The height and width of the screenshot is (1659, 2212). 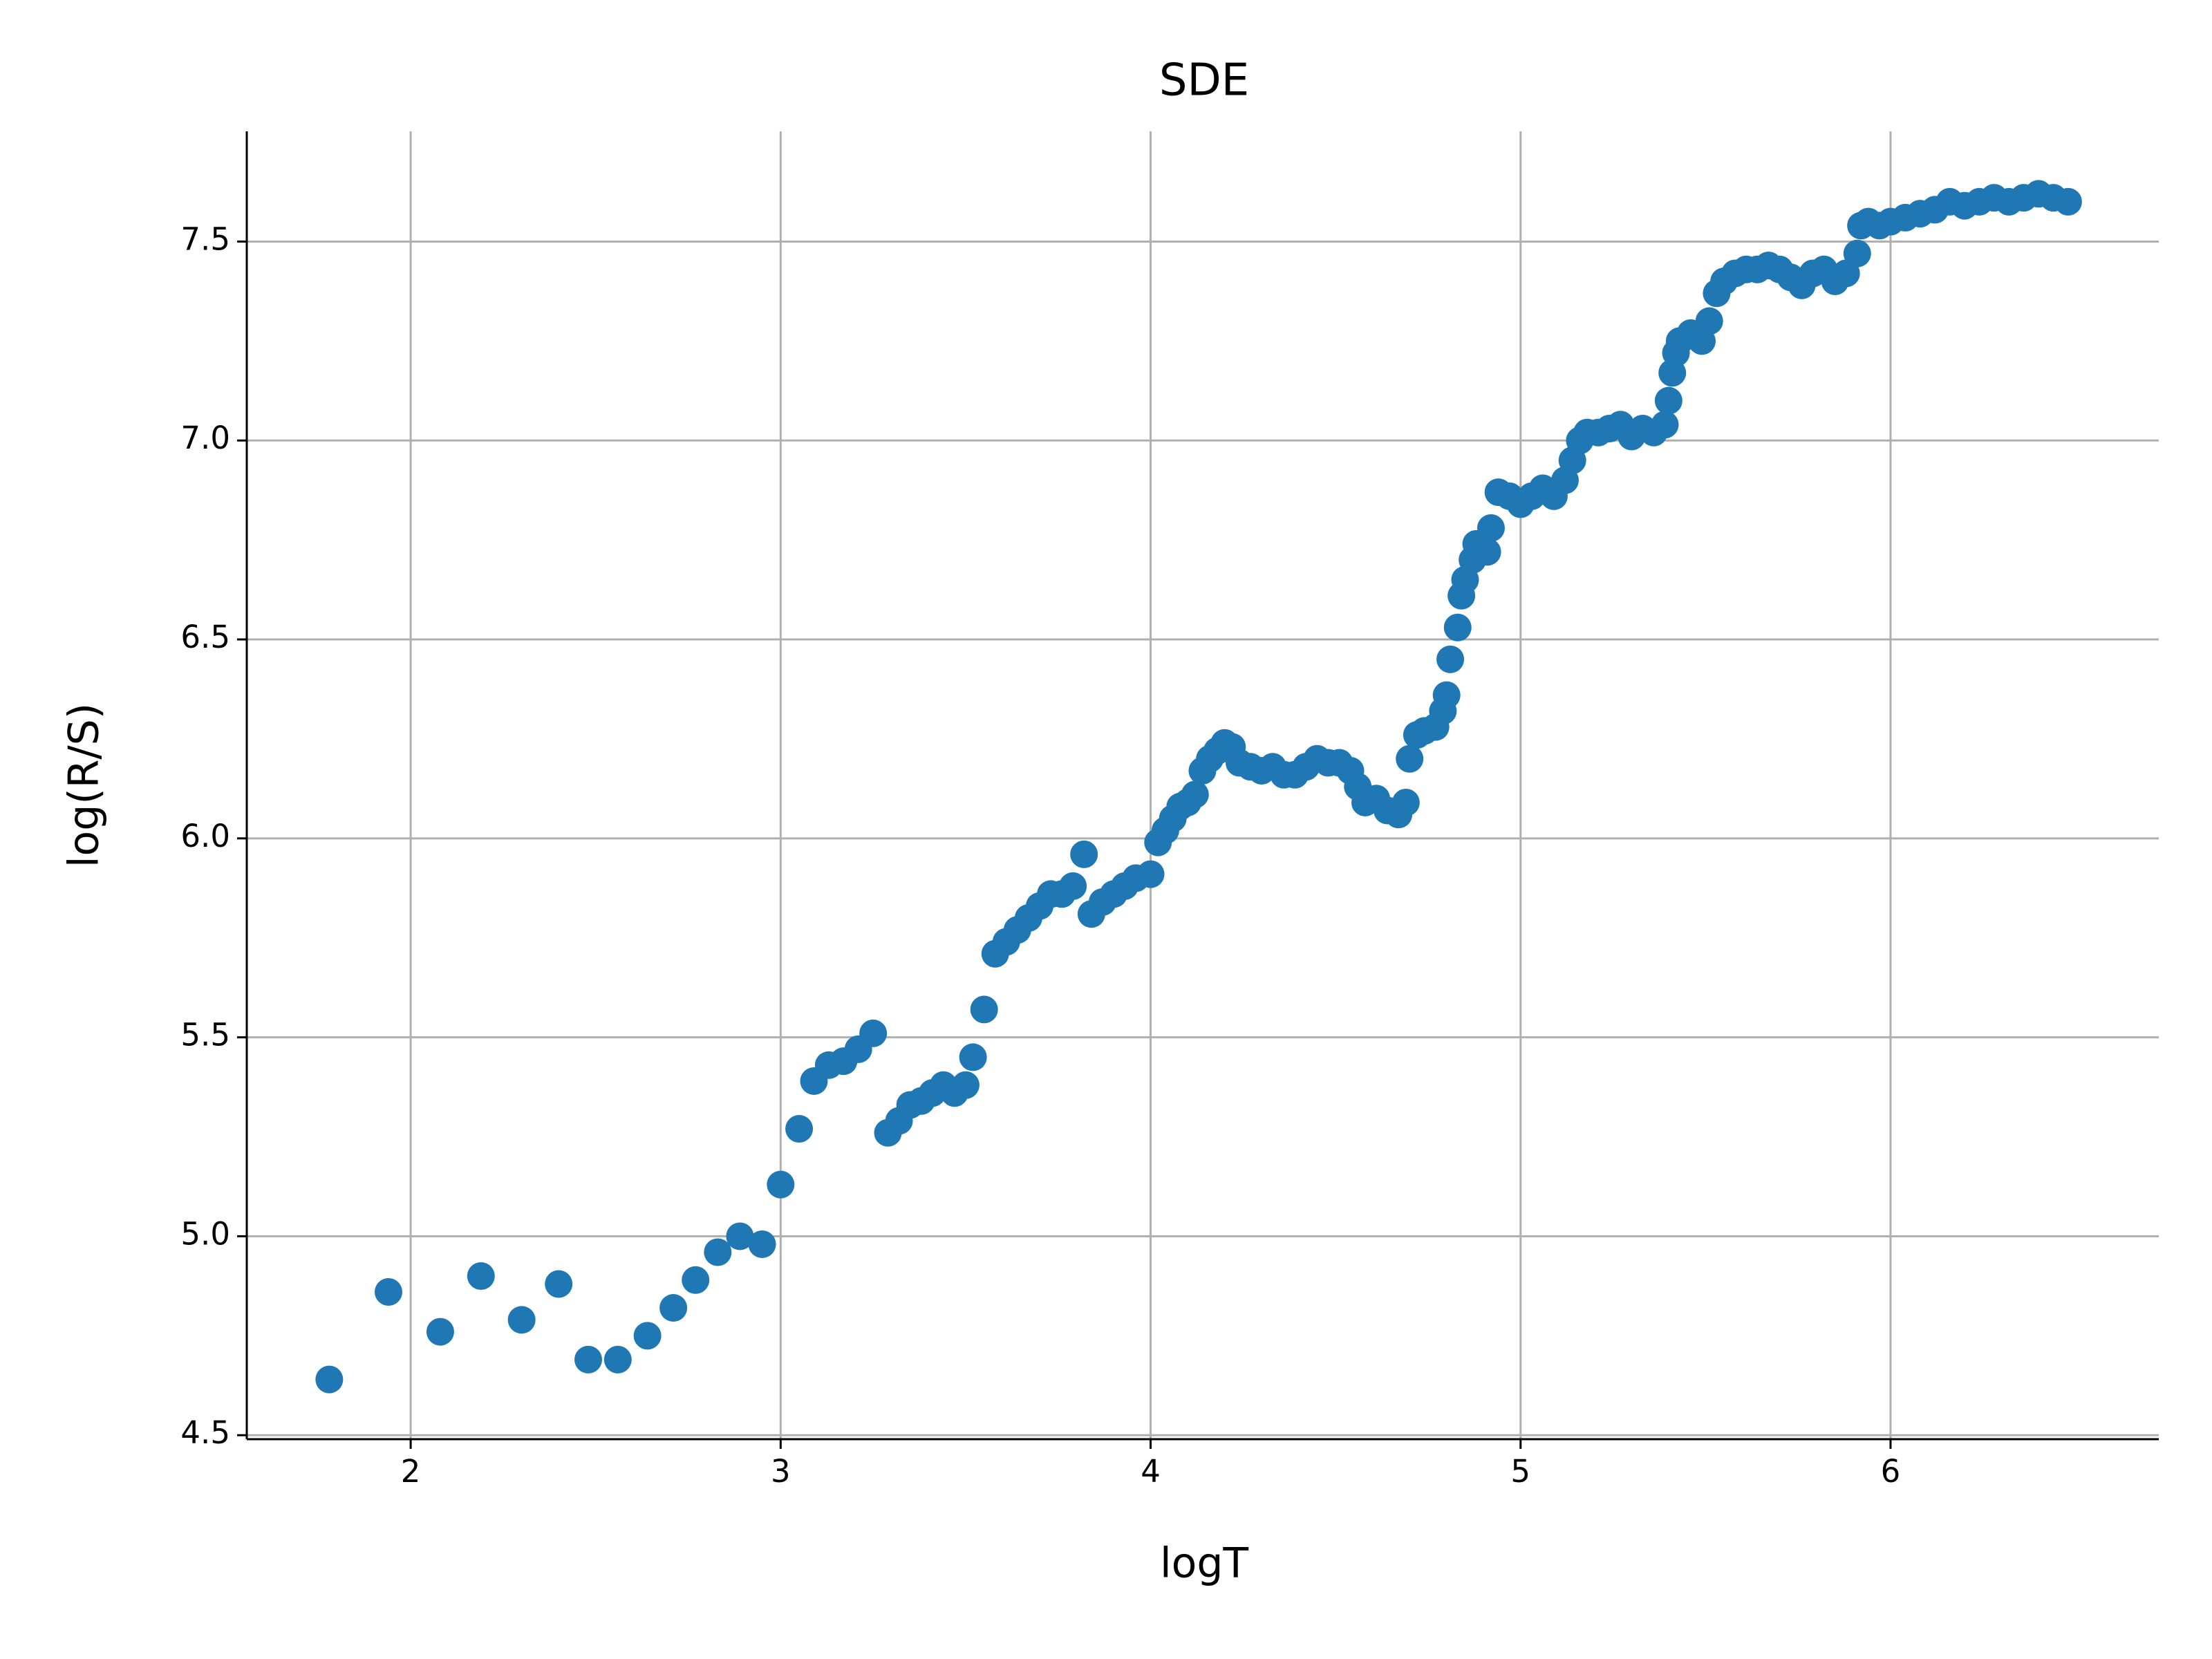 I want to click on x-tick-label: 3, so click(x=781, y=1471).